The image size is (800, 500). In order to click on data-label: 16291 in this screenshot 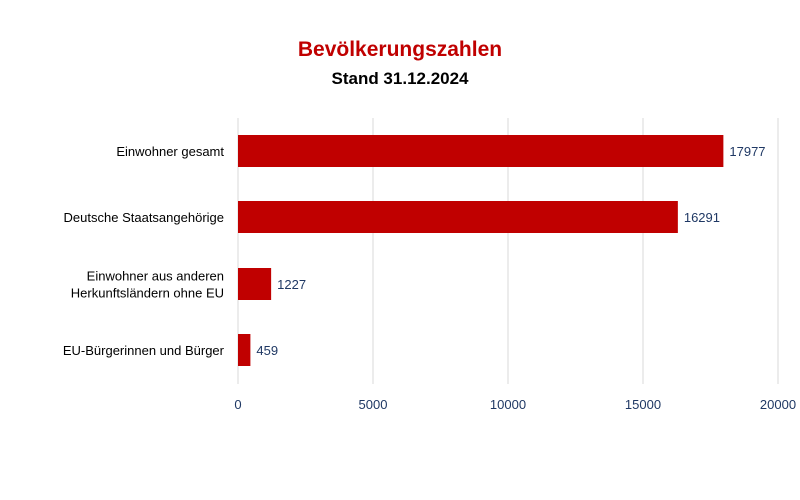, I will do `click(702, 217)`.